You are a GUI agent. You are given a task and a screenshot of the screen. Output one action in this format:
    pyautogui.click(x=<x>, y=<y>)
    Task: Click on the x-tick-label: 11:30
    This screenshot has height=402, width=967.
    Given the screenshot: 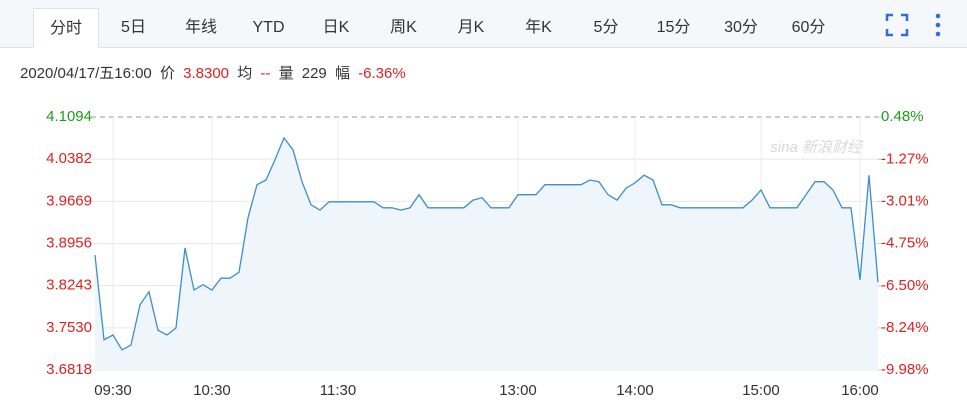 What is the action you would take?
    pyautogui.click(x=338, y=390)
    